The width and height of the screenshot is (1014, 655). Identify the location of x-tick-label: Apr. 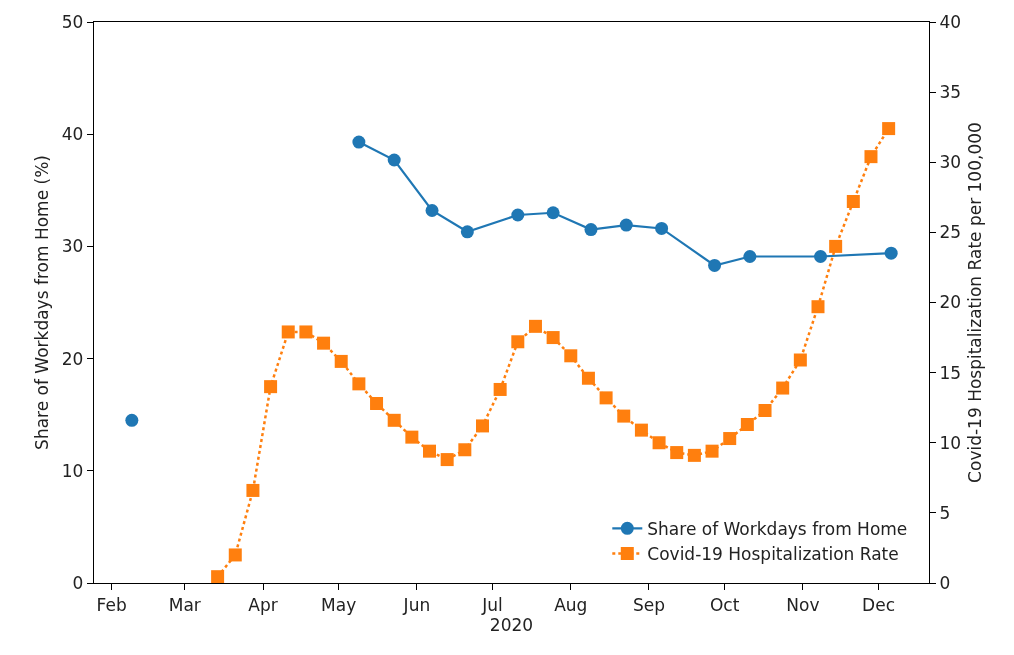
(263, 604).